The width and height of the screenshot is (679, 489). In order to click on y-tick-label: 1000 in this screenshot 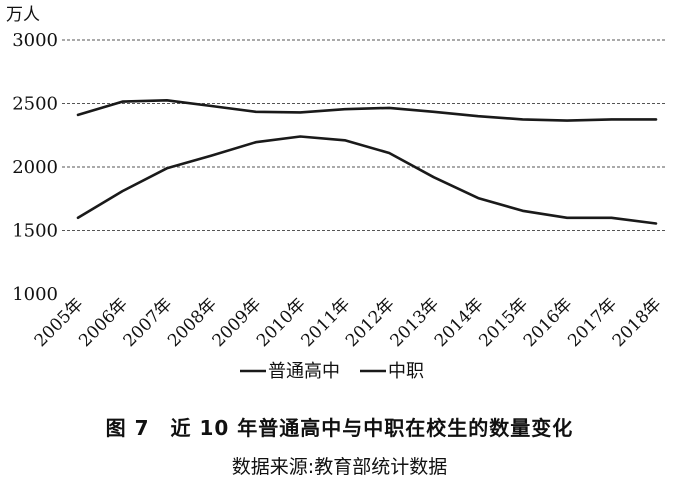, I will do `click(35, 294)`.